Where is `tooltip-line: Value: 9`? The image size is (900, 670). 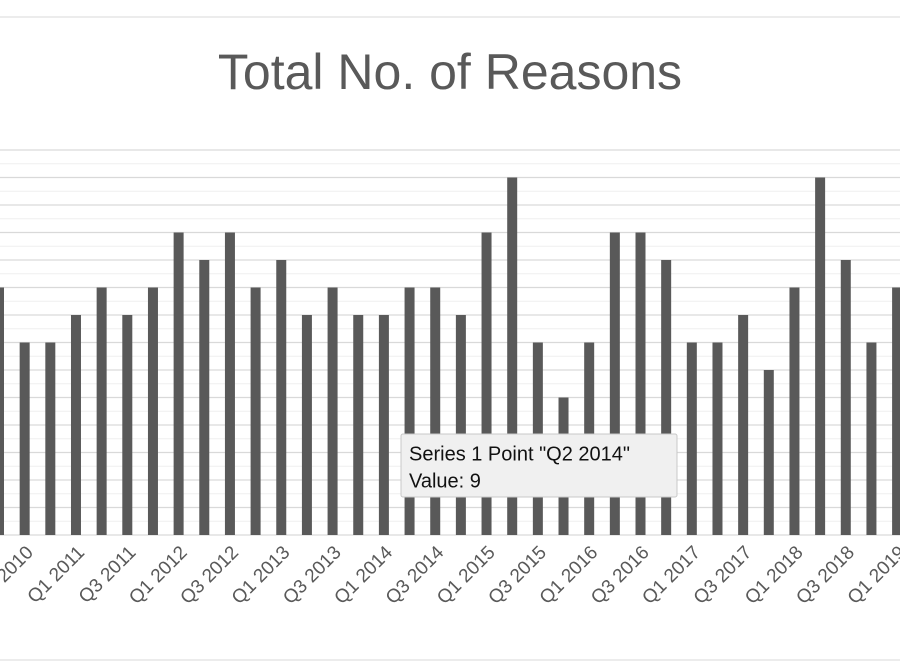 tooltip-line: Value: 9 is located at coordinates (445, 481).